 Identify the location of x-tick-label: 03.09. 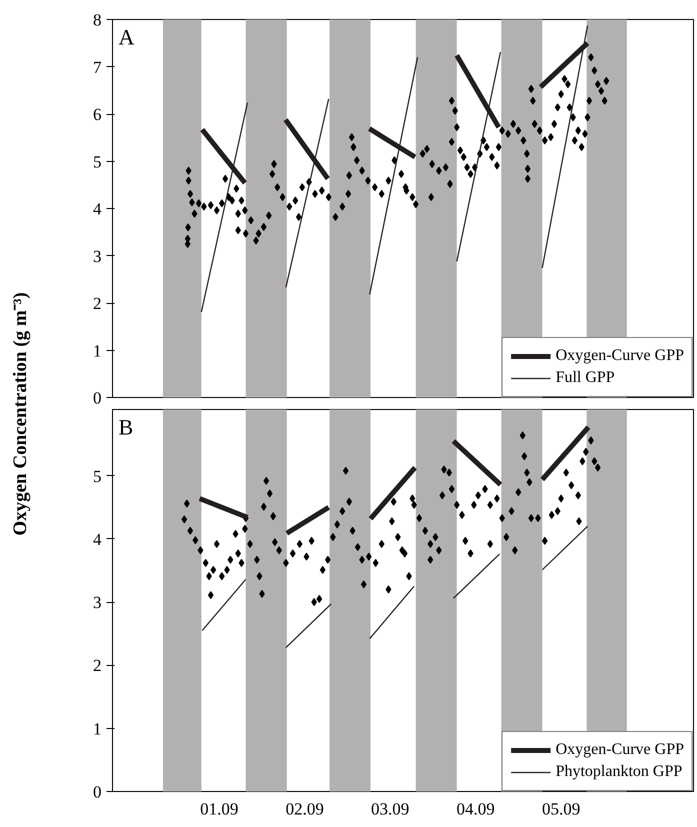
(390, 809).